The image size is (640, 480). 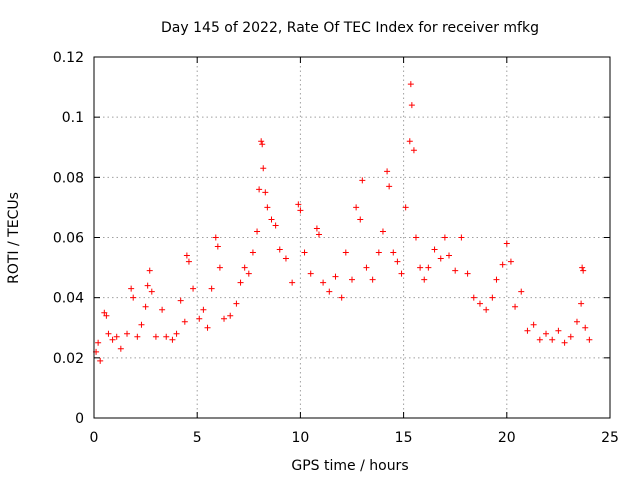 I want to click on y-tick-label: 0.06, so click(x=68, y=239).